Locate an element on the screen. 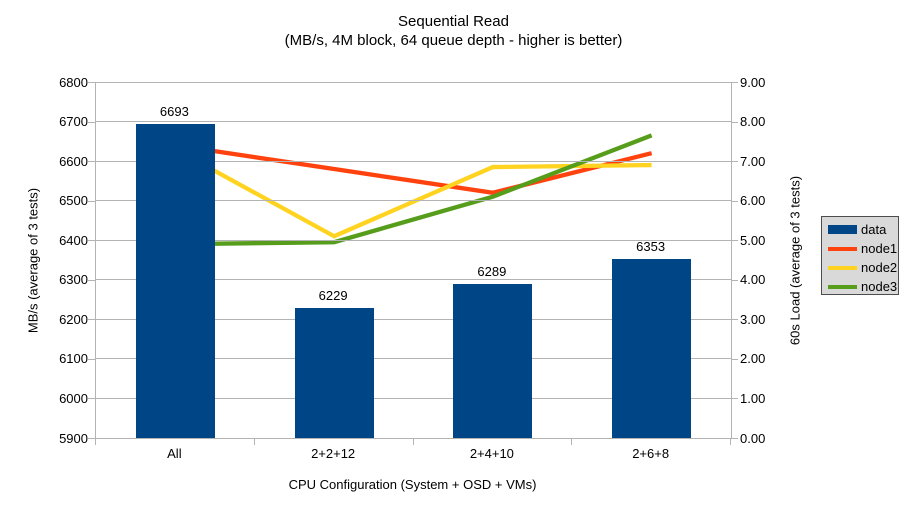 This screenshot has width=907, height=510. bar-value-label: 6289 is located at coordinates (492, 272).